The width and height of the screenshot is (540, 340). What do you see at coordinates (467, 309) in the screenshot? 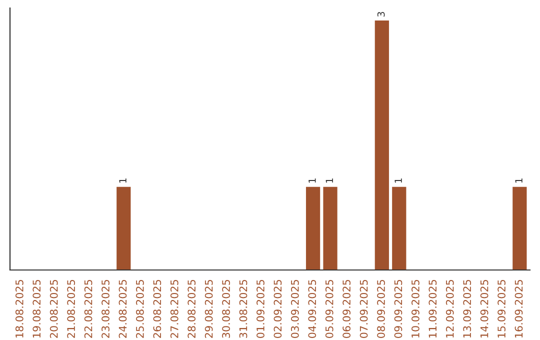
I see `x-tick-label: 13.09.2025` at bounding box center [467, 309].